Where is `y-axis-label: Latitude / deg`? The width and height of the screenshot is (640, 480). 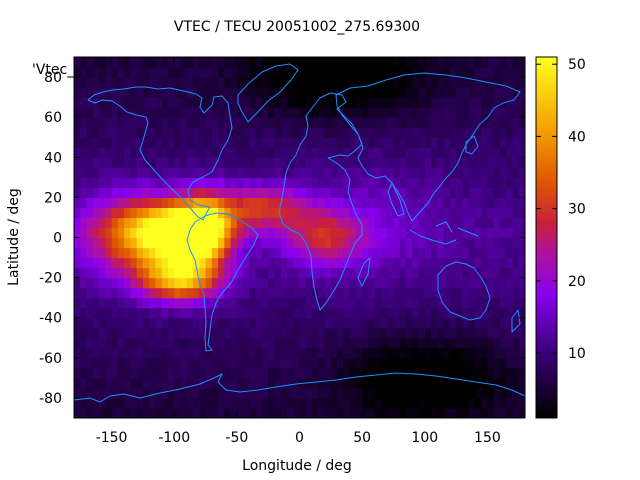
y-axis-label: Latitude / deg is located at coordinates (14, 237).